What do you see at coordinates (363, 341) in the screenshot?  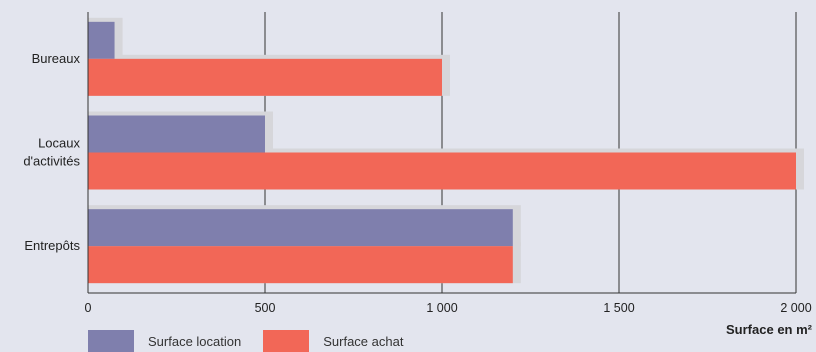 I see `legend-label-achat: Surface achat` at bounding box center [363, 341].